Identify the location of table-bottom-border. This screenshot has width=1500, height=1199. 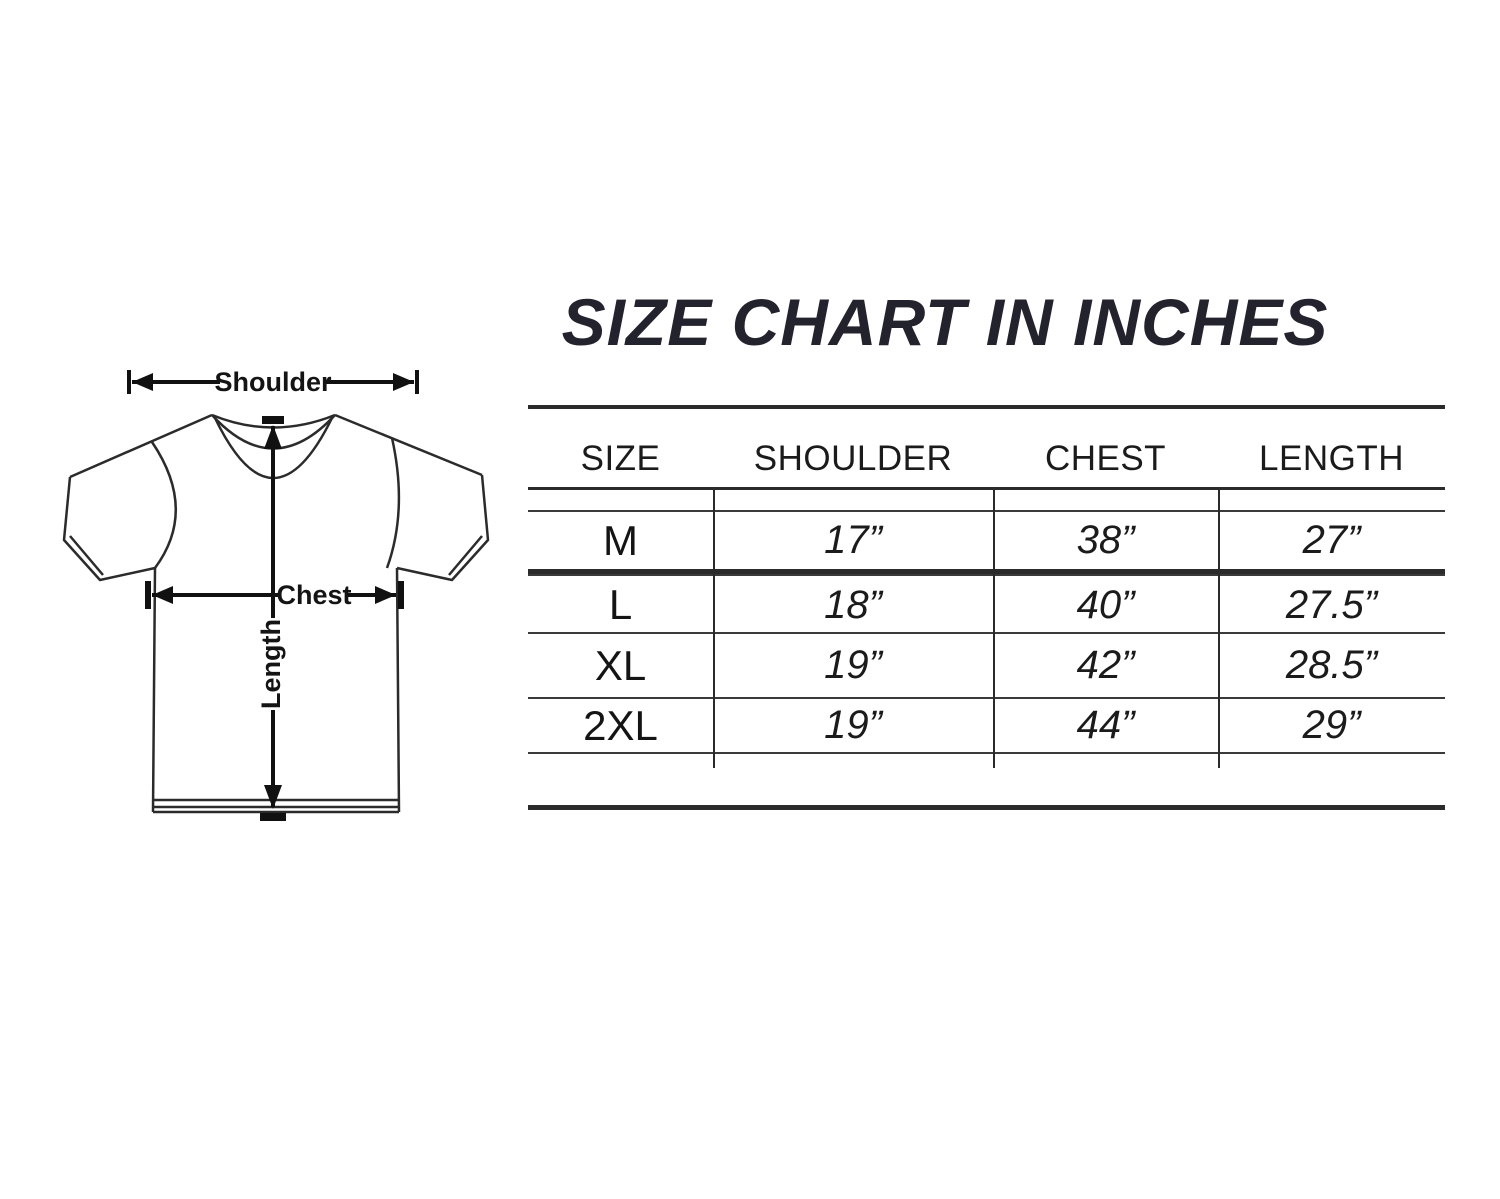
(986, 807).